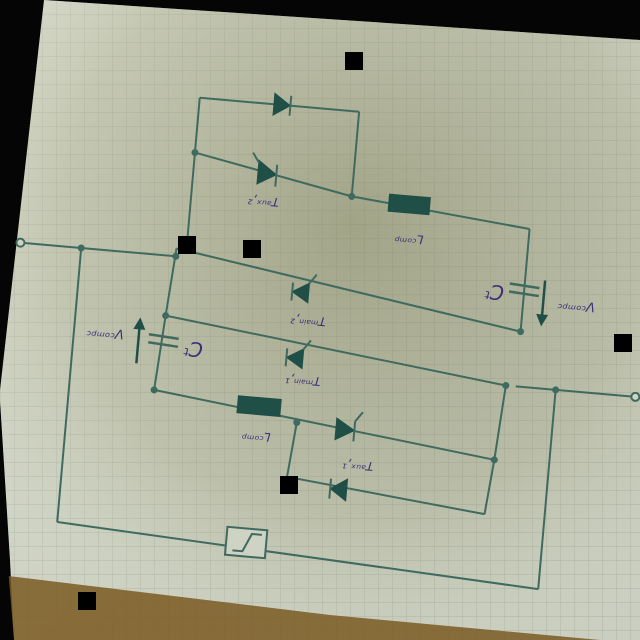  What do you see at coordinates (576, 305) in the screenshot?
I see `label-vcomp-top: Vᶜᵒᵐᵖᶜ` at bounding box center [576, 305].